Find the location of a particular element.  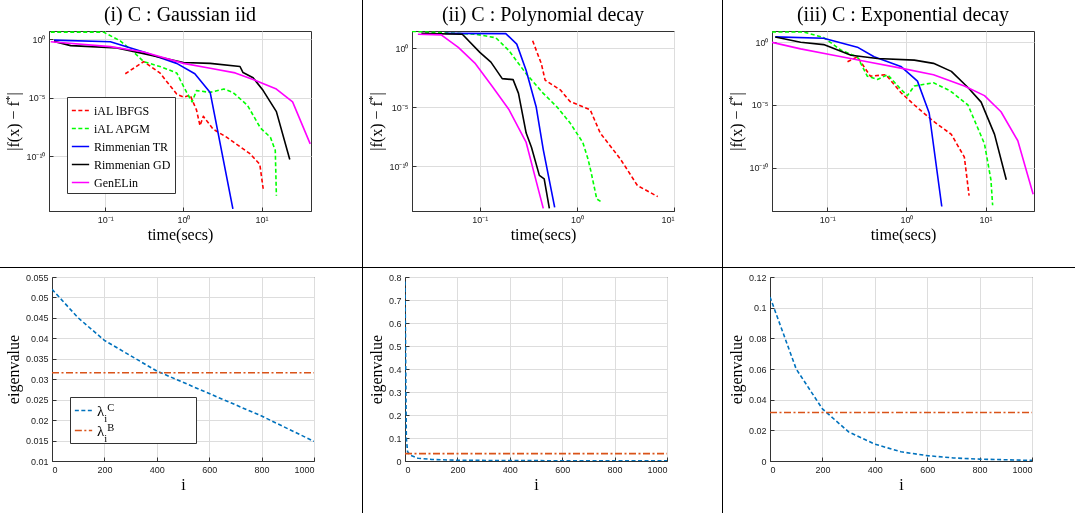

y-tick-label: 0.4 is located at coordinates (395, 369).